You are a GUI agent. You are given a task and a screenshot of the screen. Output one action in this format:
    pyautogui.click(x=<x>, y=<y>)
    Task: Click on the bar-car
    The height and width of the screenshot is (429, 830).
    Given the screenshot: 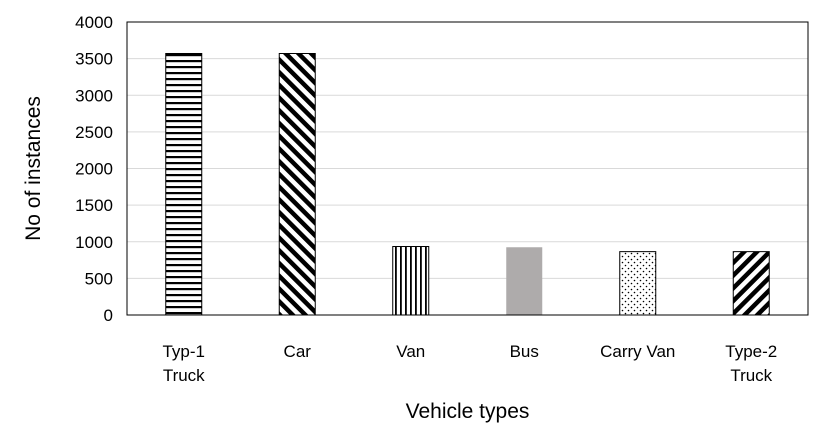 What is the action you would take?
    pyautogui.click(x=297, y=184)
    